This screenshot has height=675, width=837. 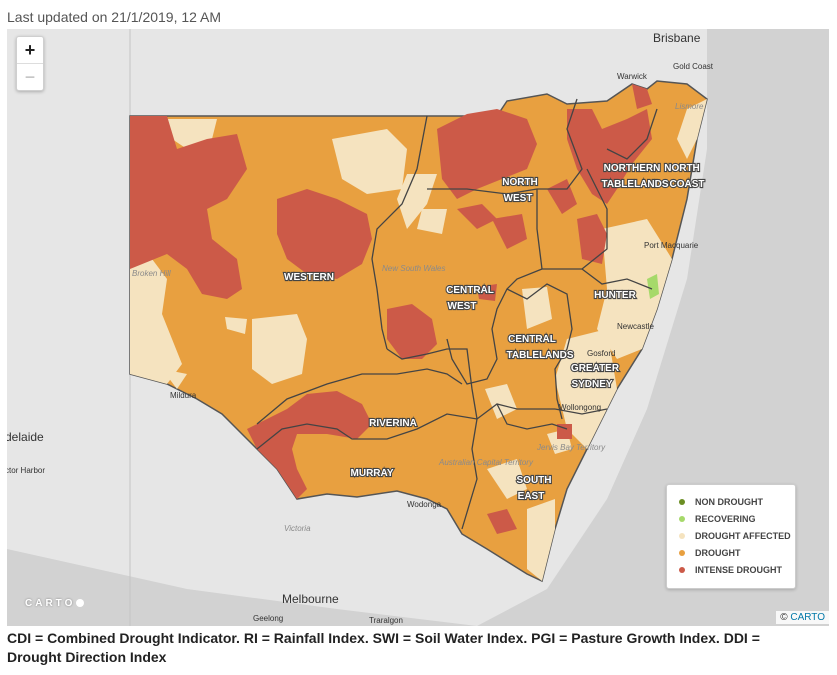 What do you see at coordinates (571, 447) in the screenshot?
I see `territory-label-jervis-bay: Jervis Bay Territory` at bounding box center [571, 447].